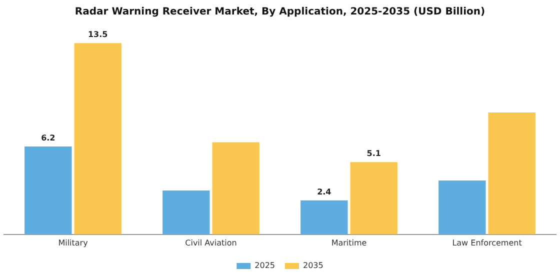  What do you see at coordinates (280, 12) in the screenshot?
I see `chart-title: Radar Warning Receiver Market, By Application, 2025-2035 (USD Billion)` at bounding box center [280, 12].